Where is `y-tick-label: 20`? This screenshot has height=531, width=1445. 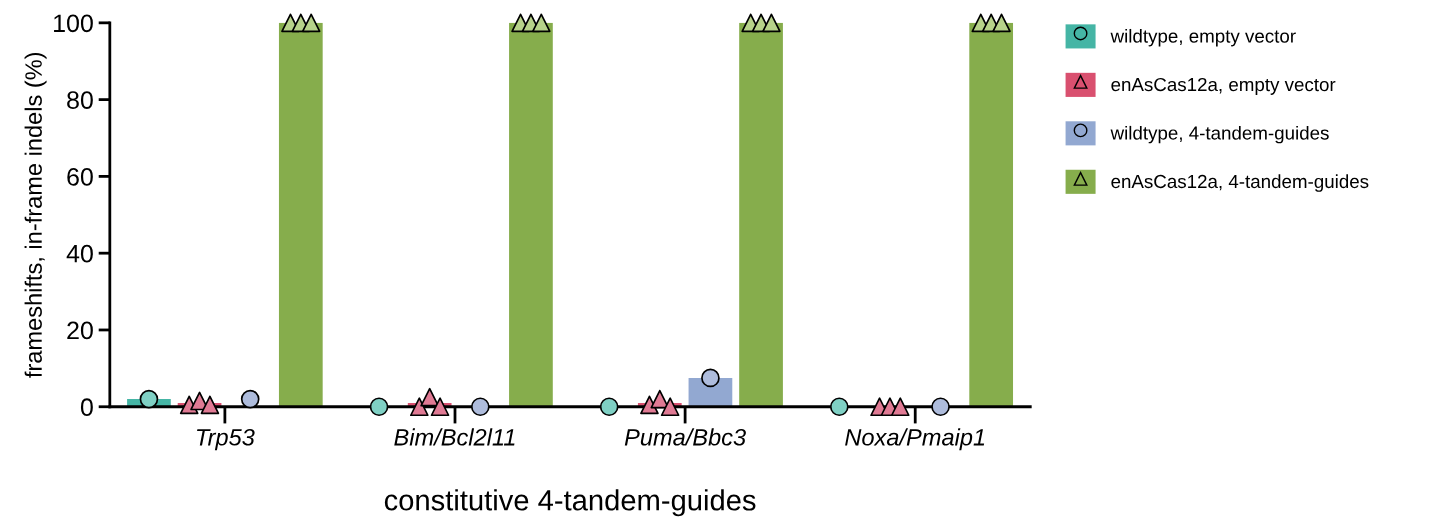 y-tick-label: 20 is located at coordinates (80, 330).